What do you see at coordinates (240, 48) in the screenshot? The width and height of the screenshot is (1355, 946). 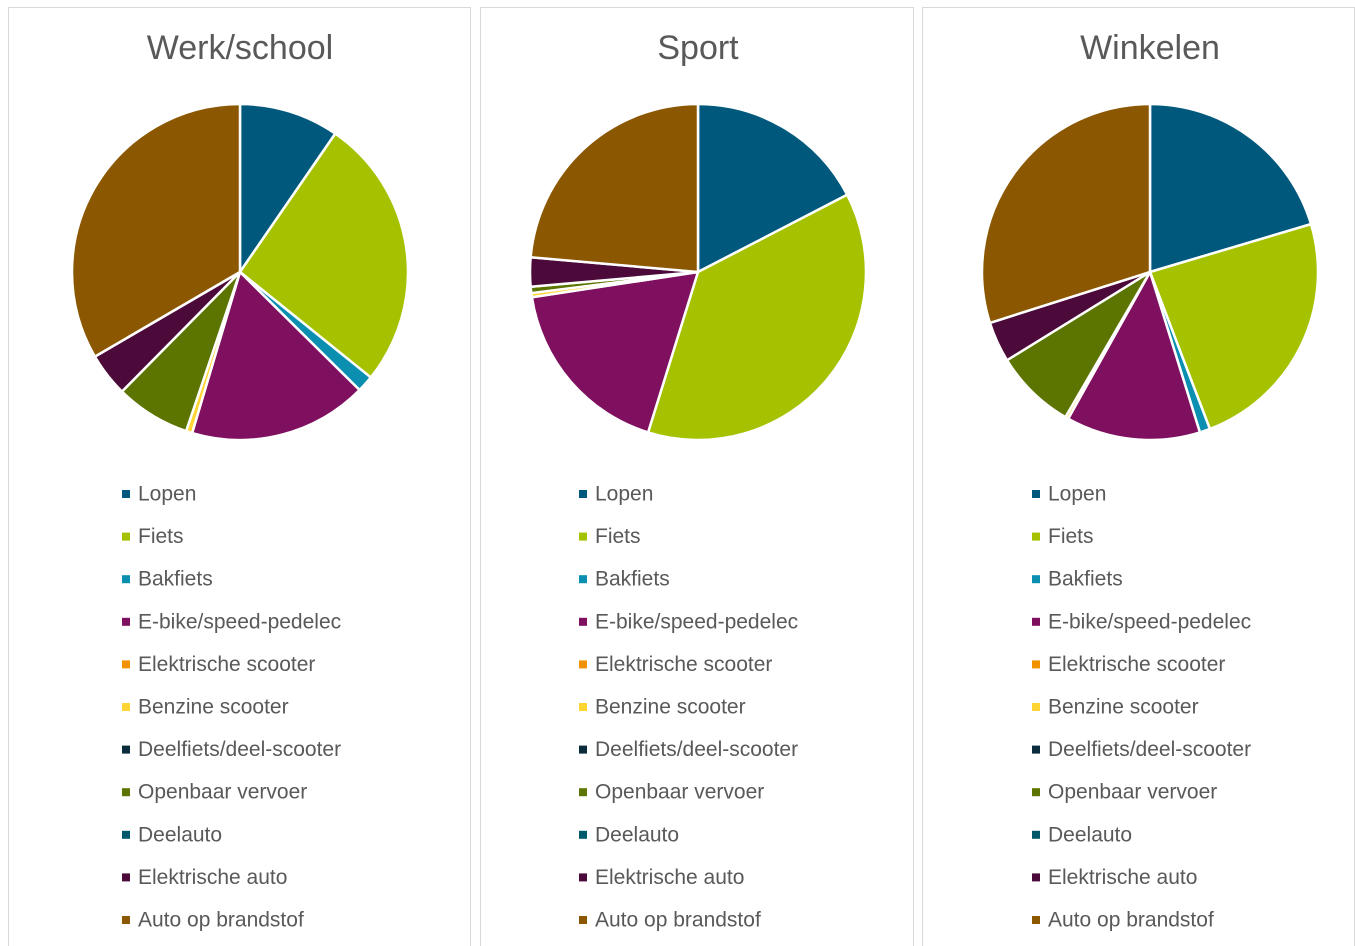 I see `chart-title: Werk/school` at bounding box center [240, 48].